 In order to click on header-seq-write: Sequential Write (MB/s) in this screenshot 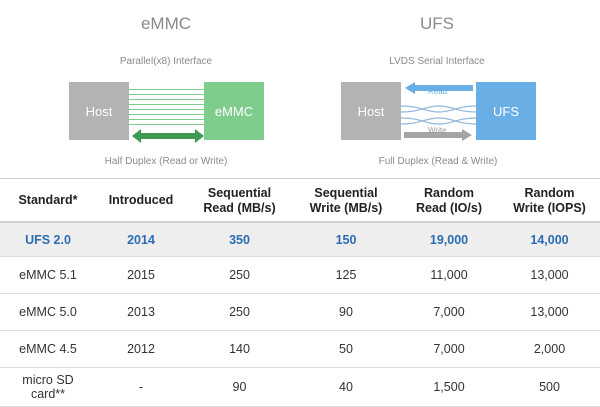, I will do `click(346, 201)`.